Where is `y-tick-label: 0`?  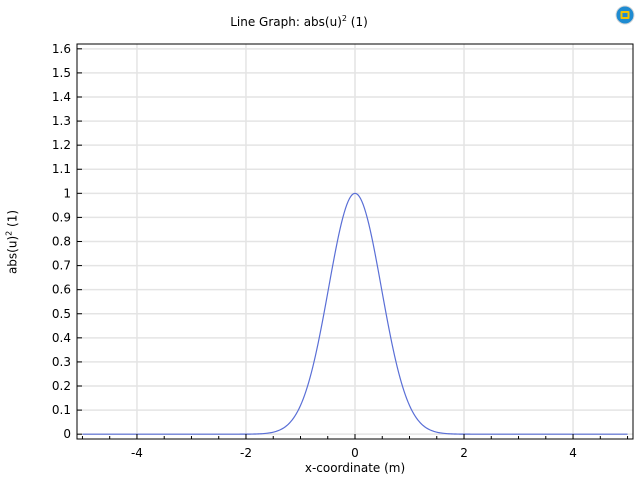
y-tick-label: 0 is located at coordinates (67, 434).